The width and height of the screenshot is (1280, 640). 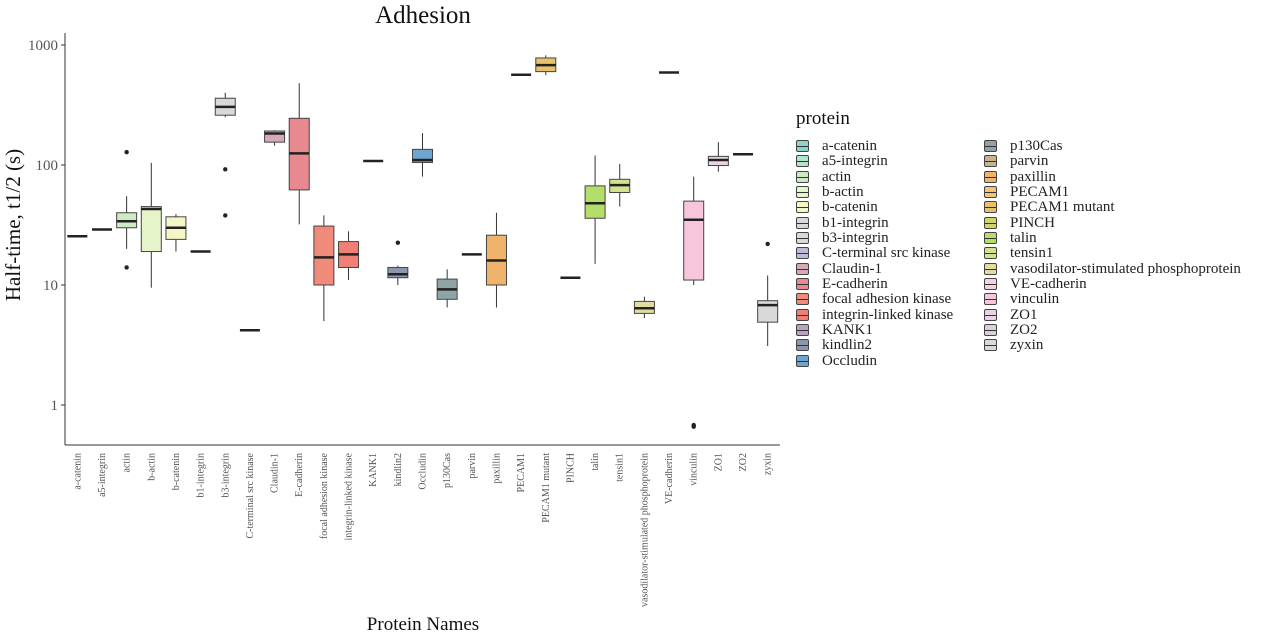 I want to click on x-tick-label: VE-cadherin, so click(x=669, y=478).